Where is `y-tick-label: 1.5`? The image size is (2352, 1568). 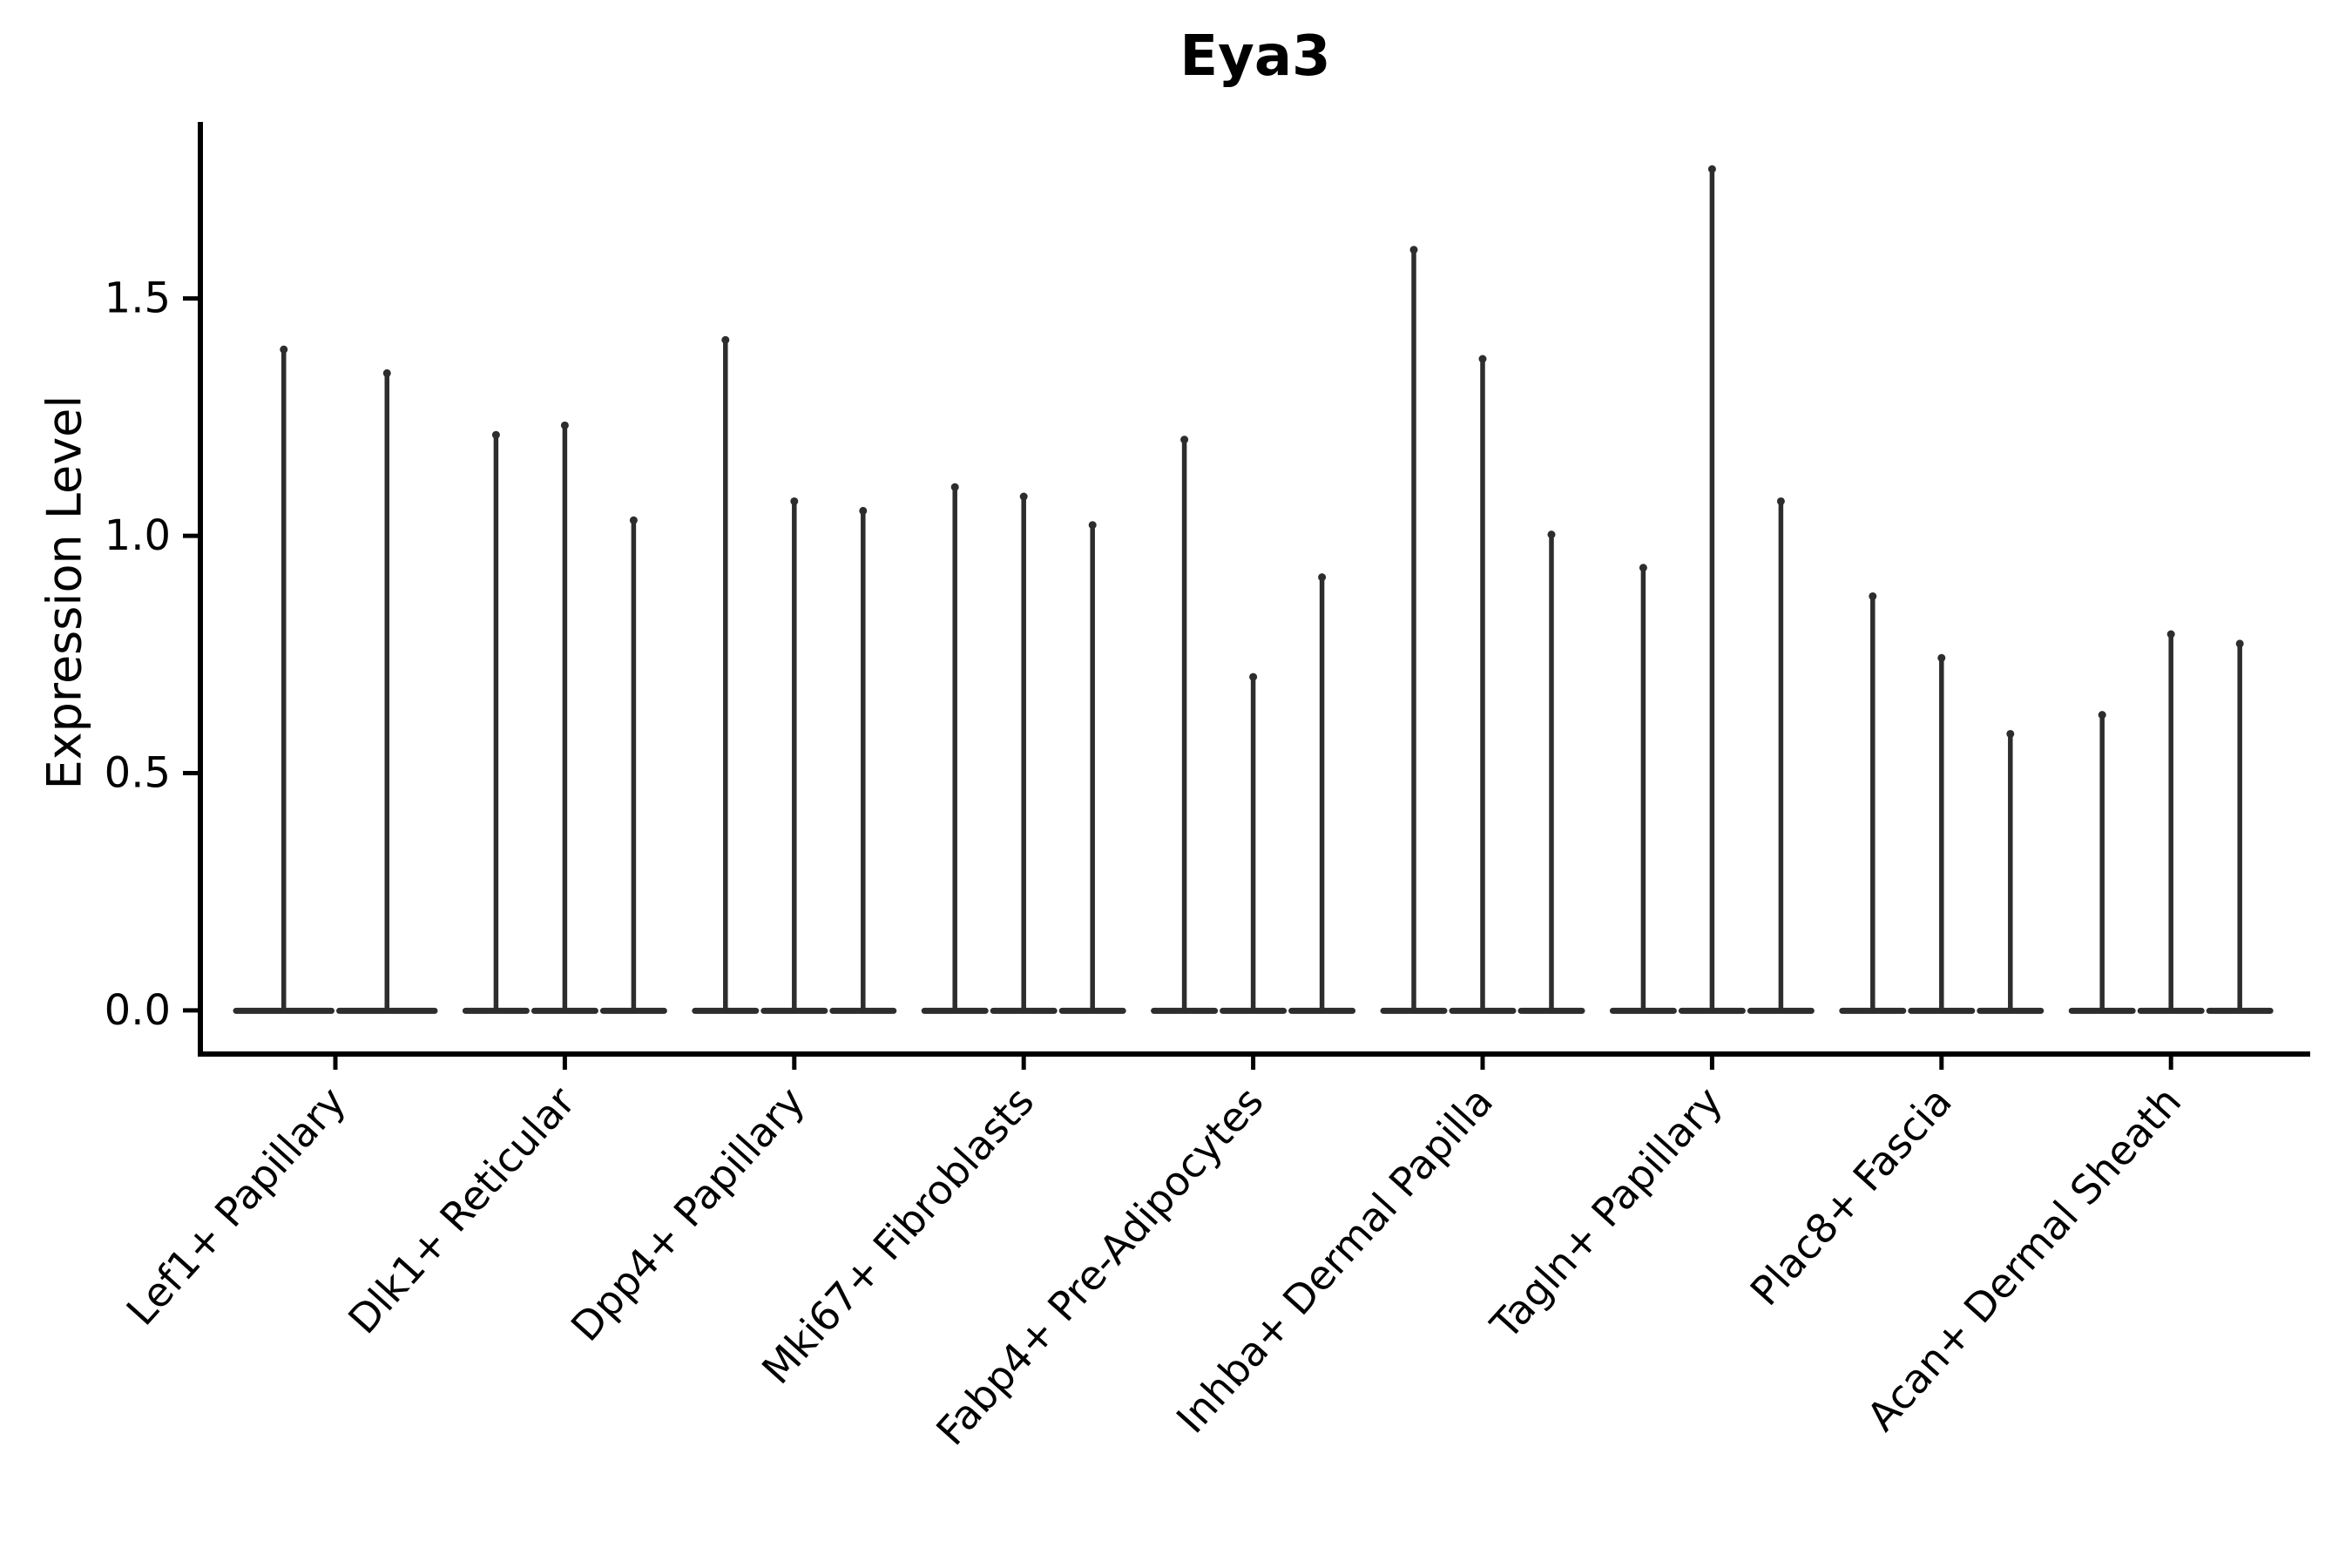
y-tick-label: 1.5 is located at coordinates (138, 298).